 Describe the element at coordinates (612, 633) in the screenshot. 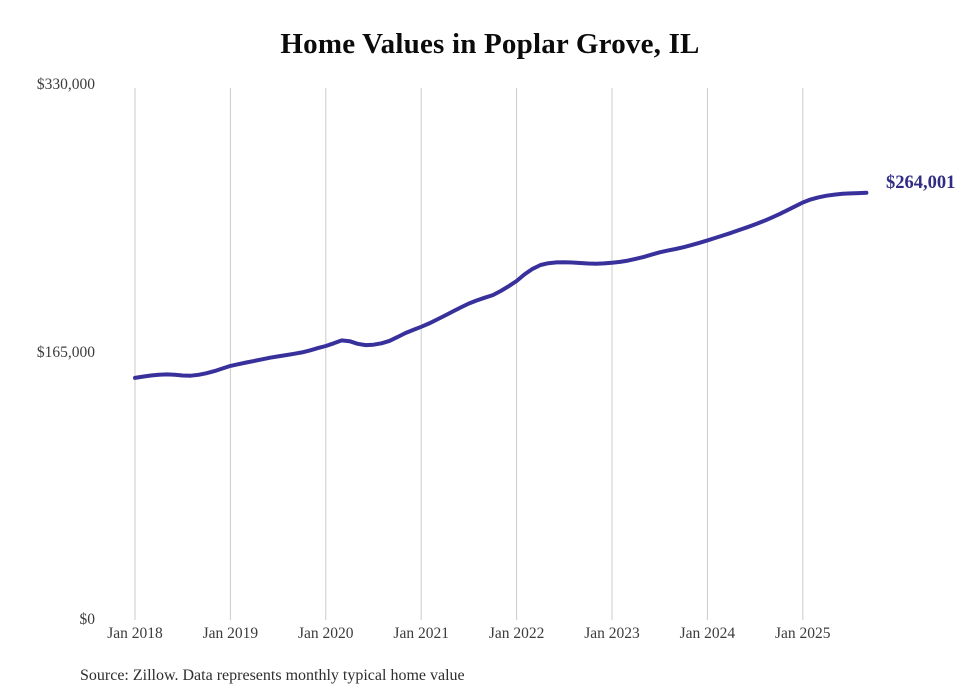

I see `x-axis-tick: Jan 2023` at that location.